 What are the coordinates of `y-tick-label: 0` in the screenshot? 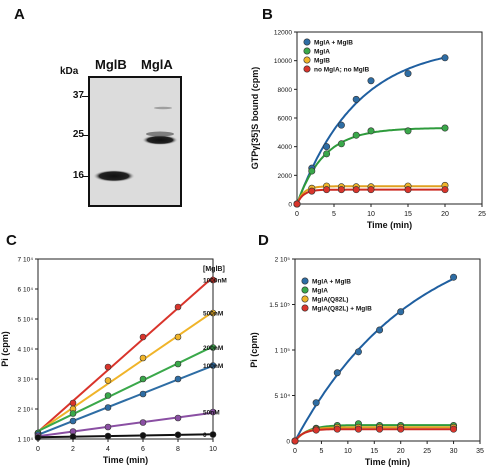 It's located at (288, 442).